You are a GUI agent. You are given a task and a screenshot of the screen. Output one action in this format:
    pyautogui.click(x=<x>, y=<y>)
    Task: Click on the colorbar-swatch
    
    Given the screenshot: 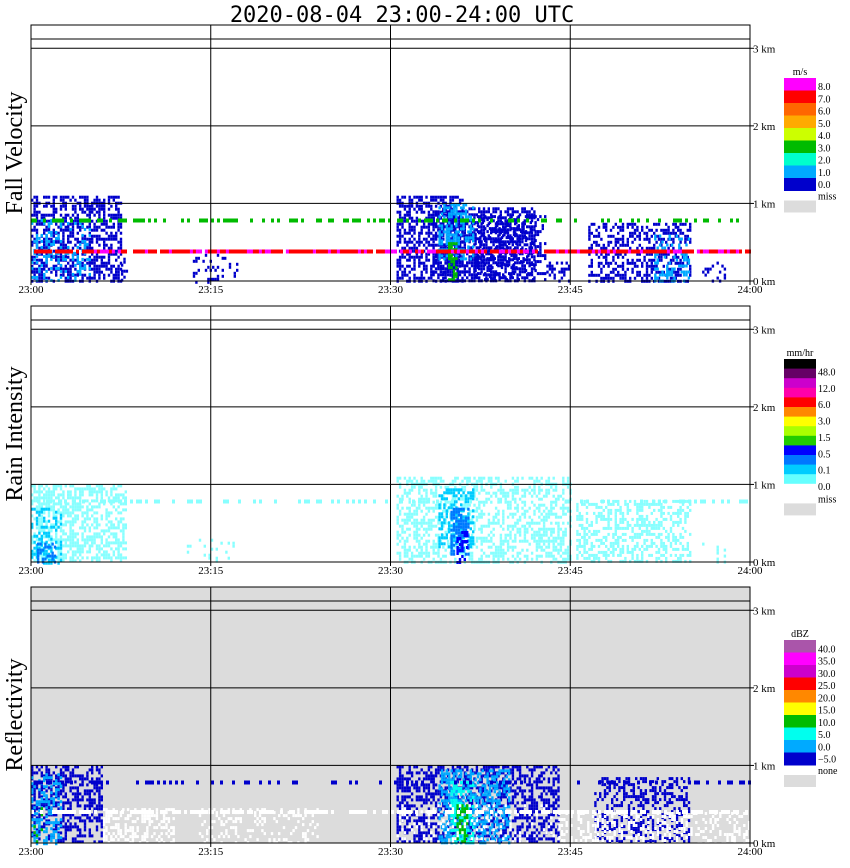 What is the action you would take?
    pyautogui.click(x=800, y=184)
    